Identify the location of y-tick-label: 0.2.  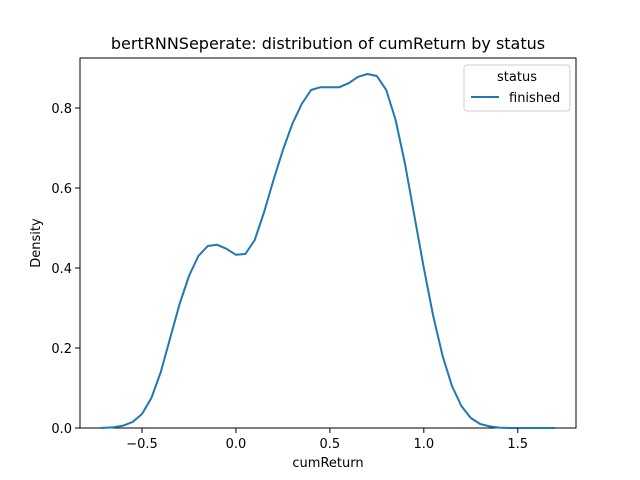
(61, 349).